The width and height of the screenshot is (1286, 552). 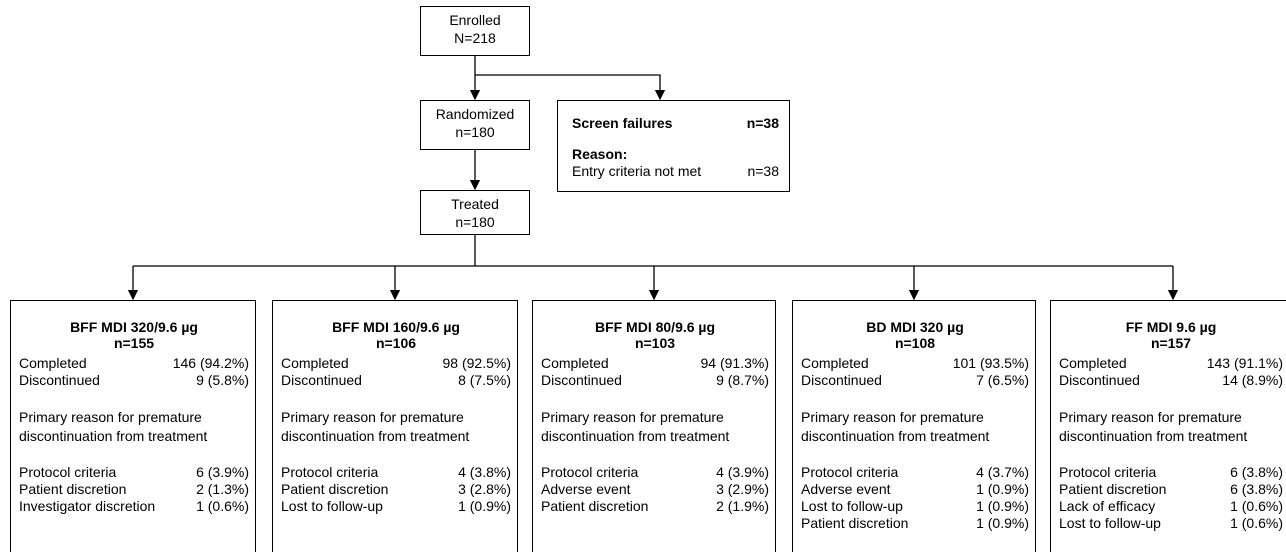 What do you see at coordinates (134, 363) in the screenshot?
I see `completed-row: Completed 146 (94.2%)` at bounding box center [134, 363].